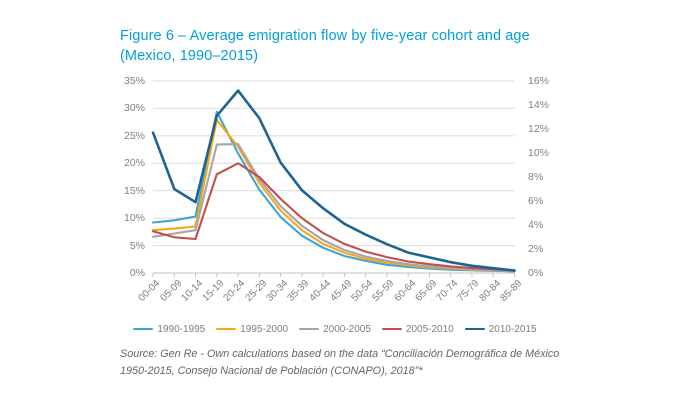 Image resolution: width=674 pixels, height=405 pixels. What do you see at coordinates (539, 81) in the screenshot?
I see `y-axis-right-tick-label: 16%` at bounding box center [539, 81].